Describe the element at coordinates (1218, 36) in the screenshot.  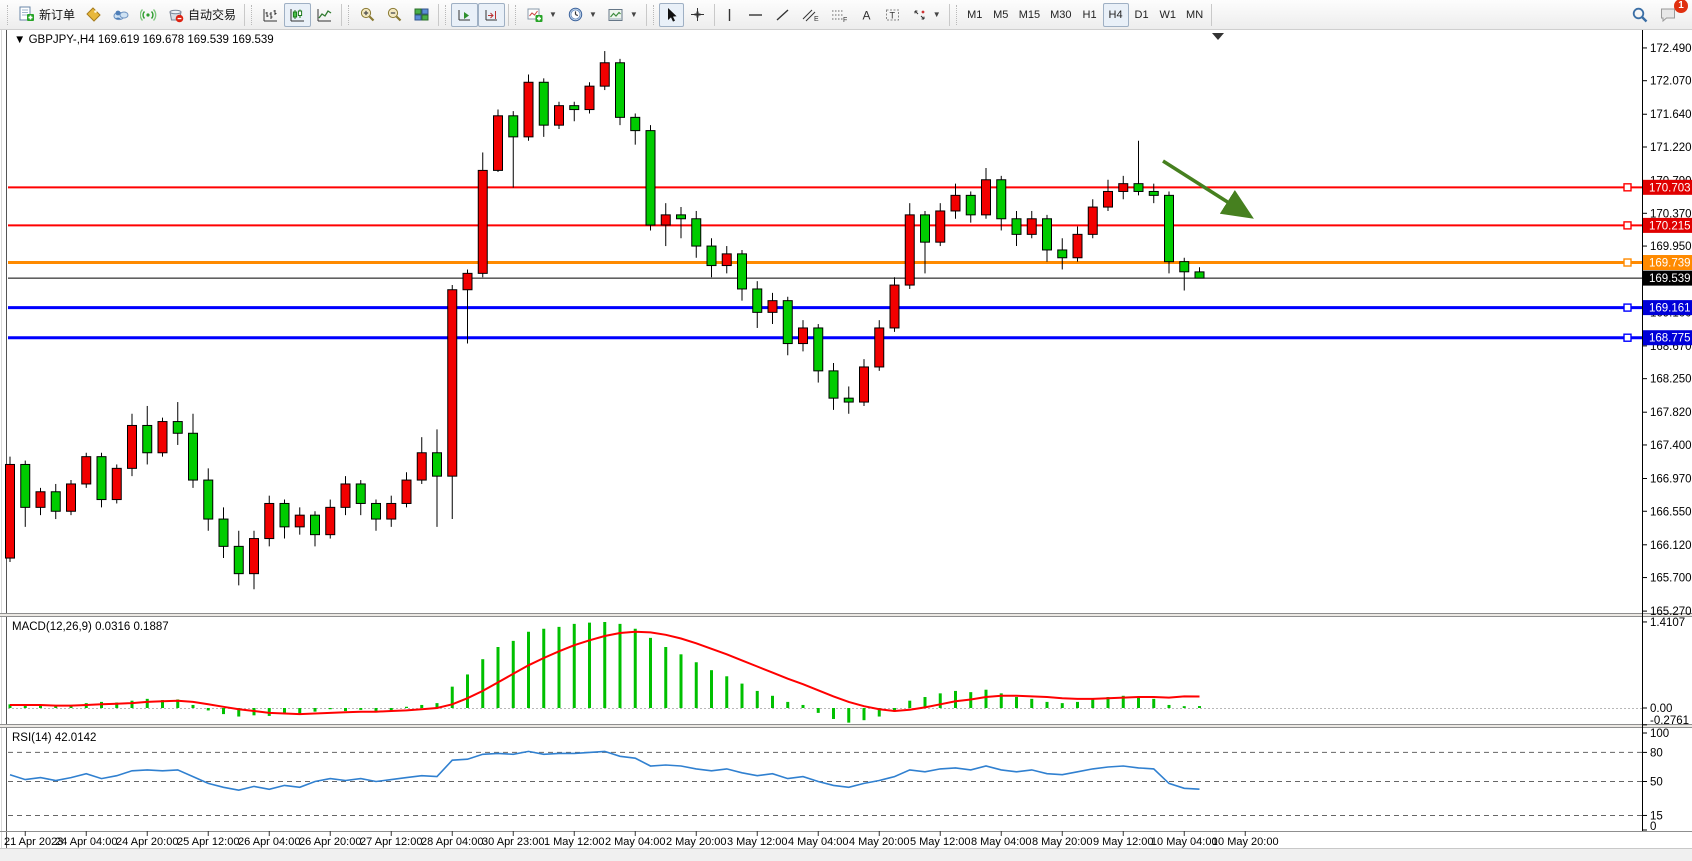
I see `chart-shift-marker` at that location.